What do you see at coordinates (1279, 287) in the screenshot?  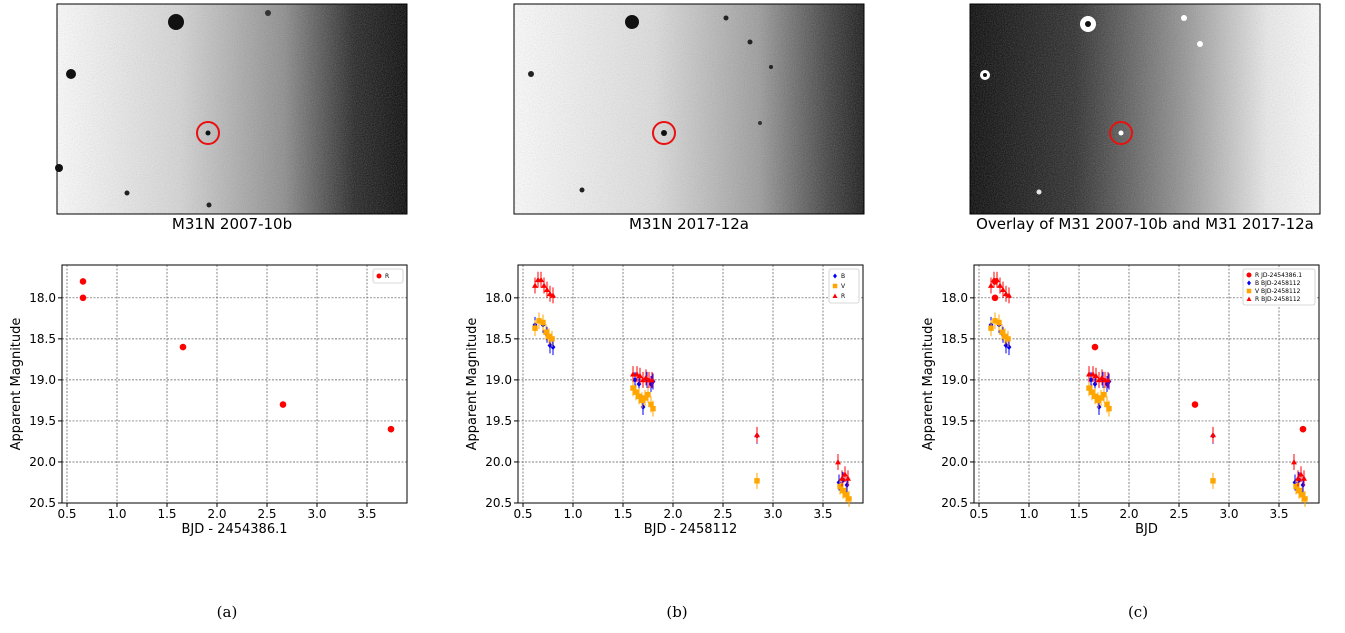 I see `legend-box` at bounding box center [1279, 287].